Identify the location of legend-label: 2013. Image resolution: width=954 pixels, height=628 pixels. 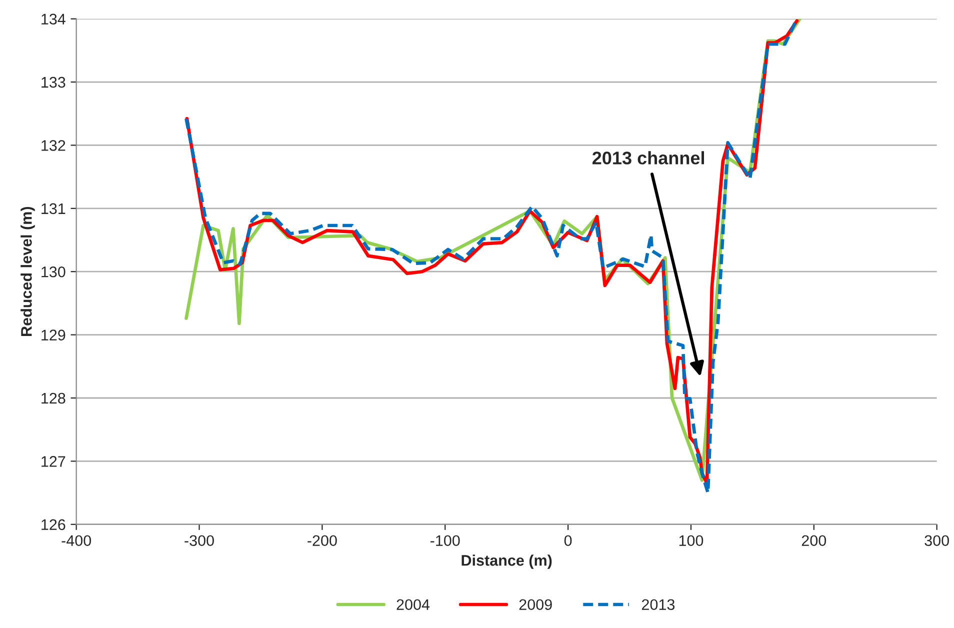
(658, 604).